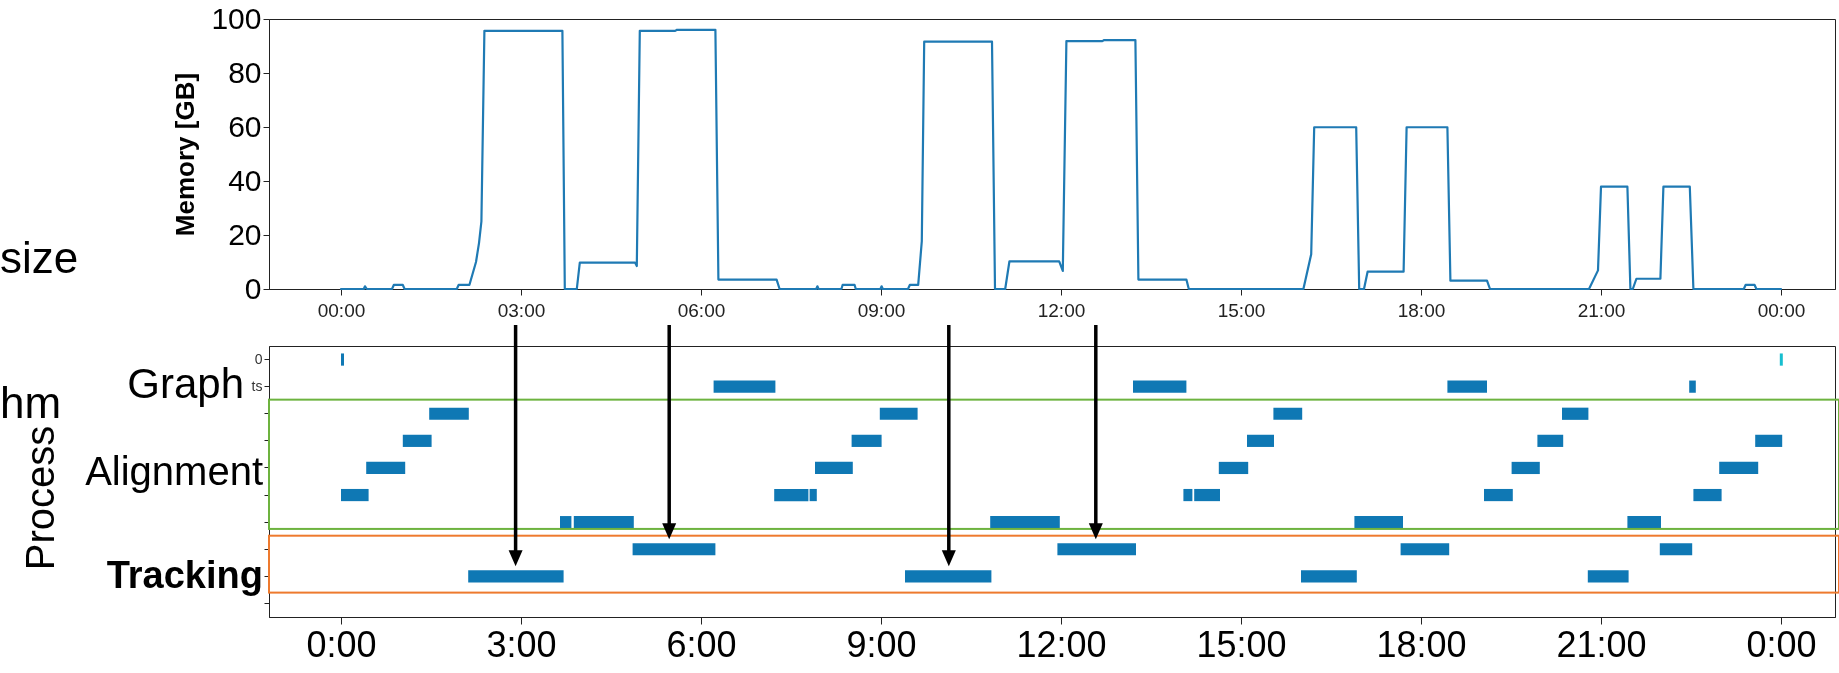  Describe the element at coordinates (881, 643) in the screenshot. I see `x-tick-label: 9:00` at that location.